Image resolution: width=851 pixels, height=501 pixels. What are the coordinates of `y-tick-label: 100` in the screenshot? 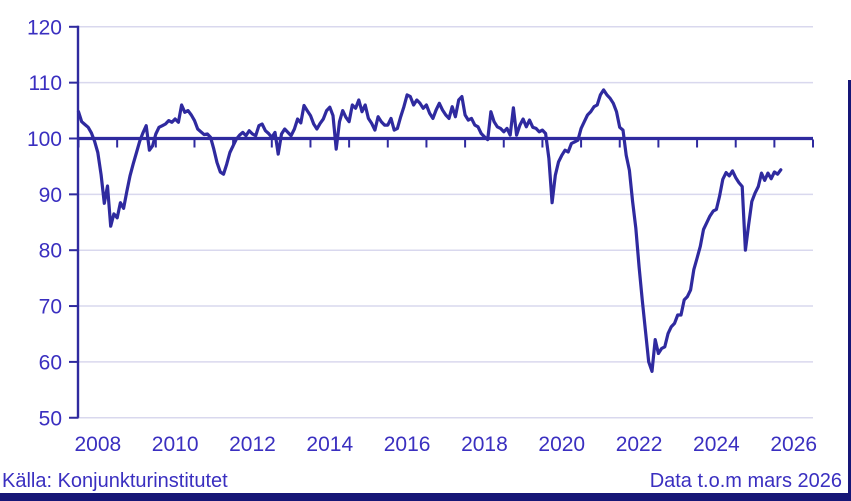 It's located at (44, 139).